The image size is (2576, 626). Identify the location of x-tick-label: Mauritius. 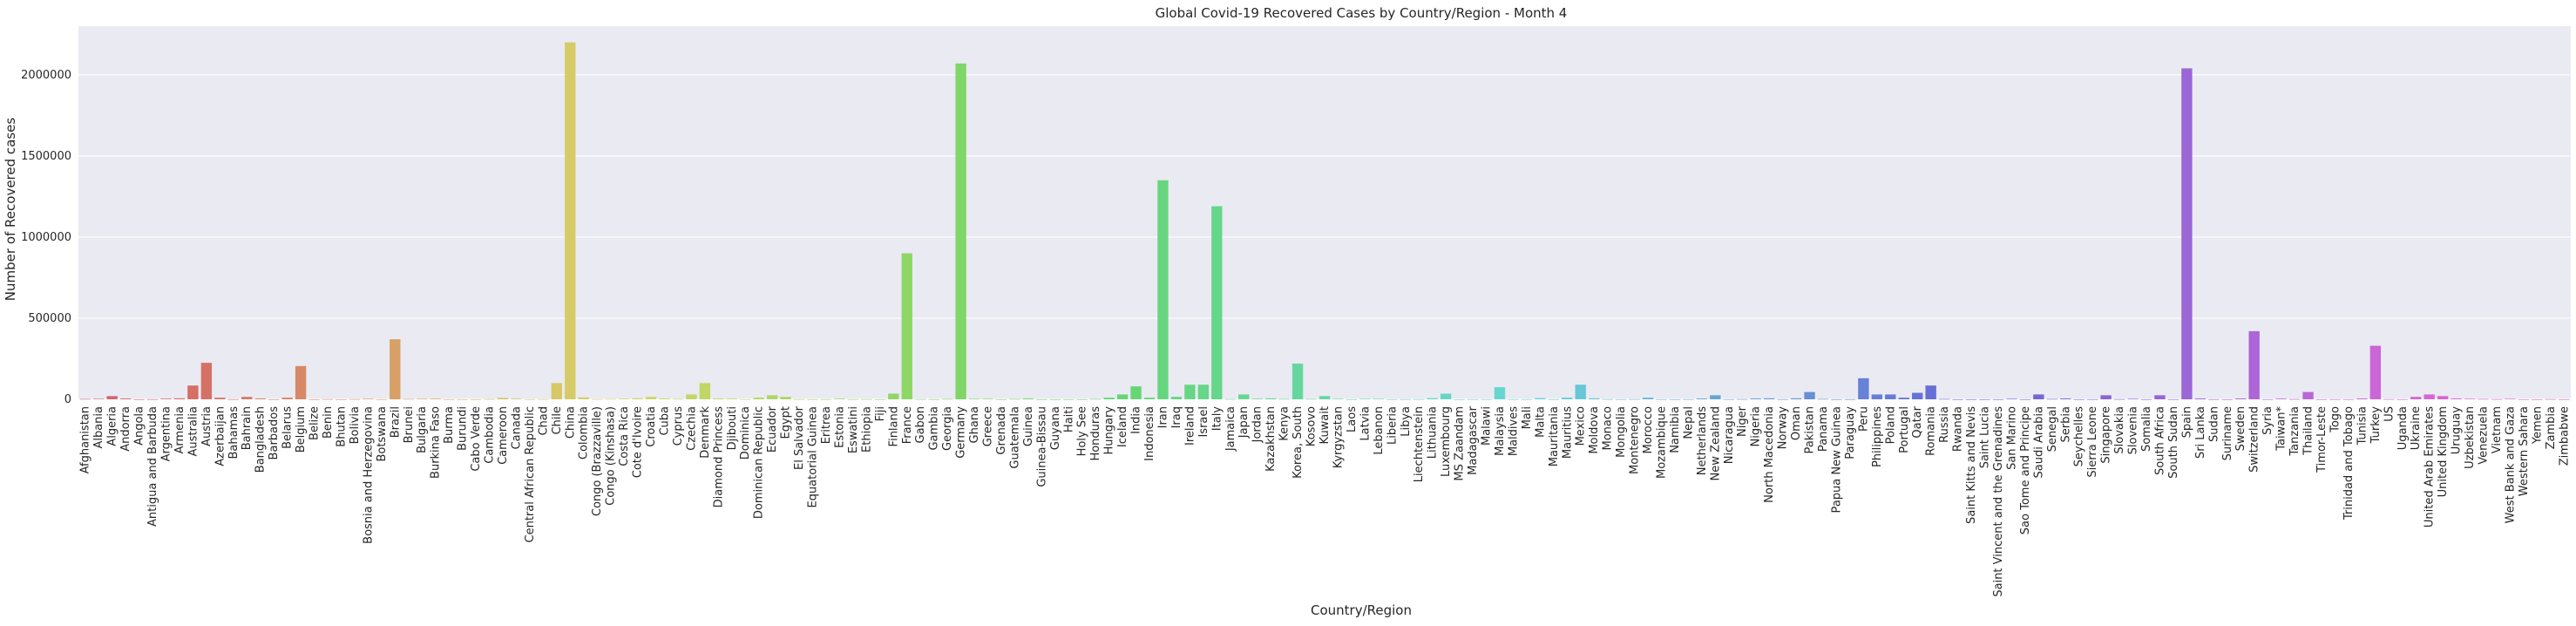
(1568, 432).